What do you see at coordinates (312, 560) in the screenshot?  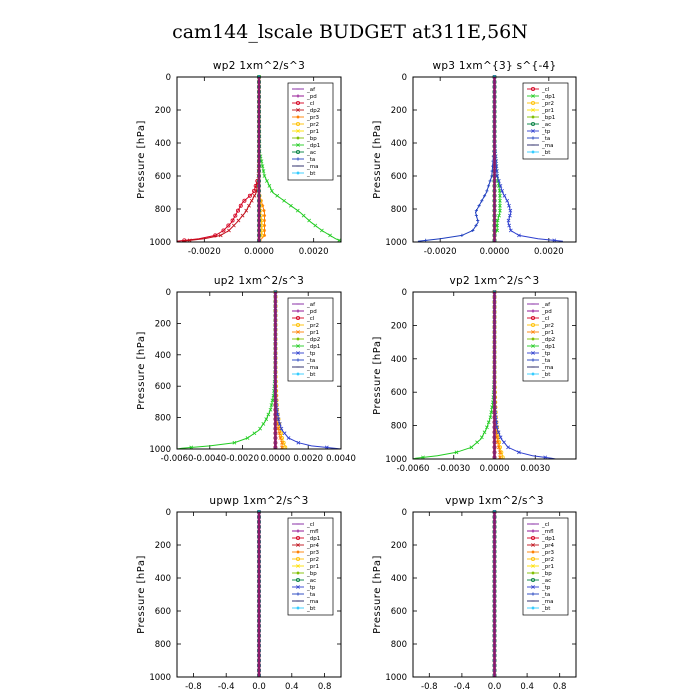 I see `legend-label: _pr2` at bounding box center [312, 560].